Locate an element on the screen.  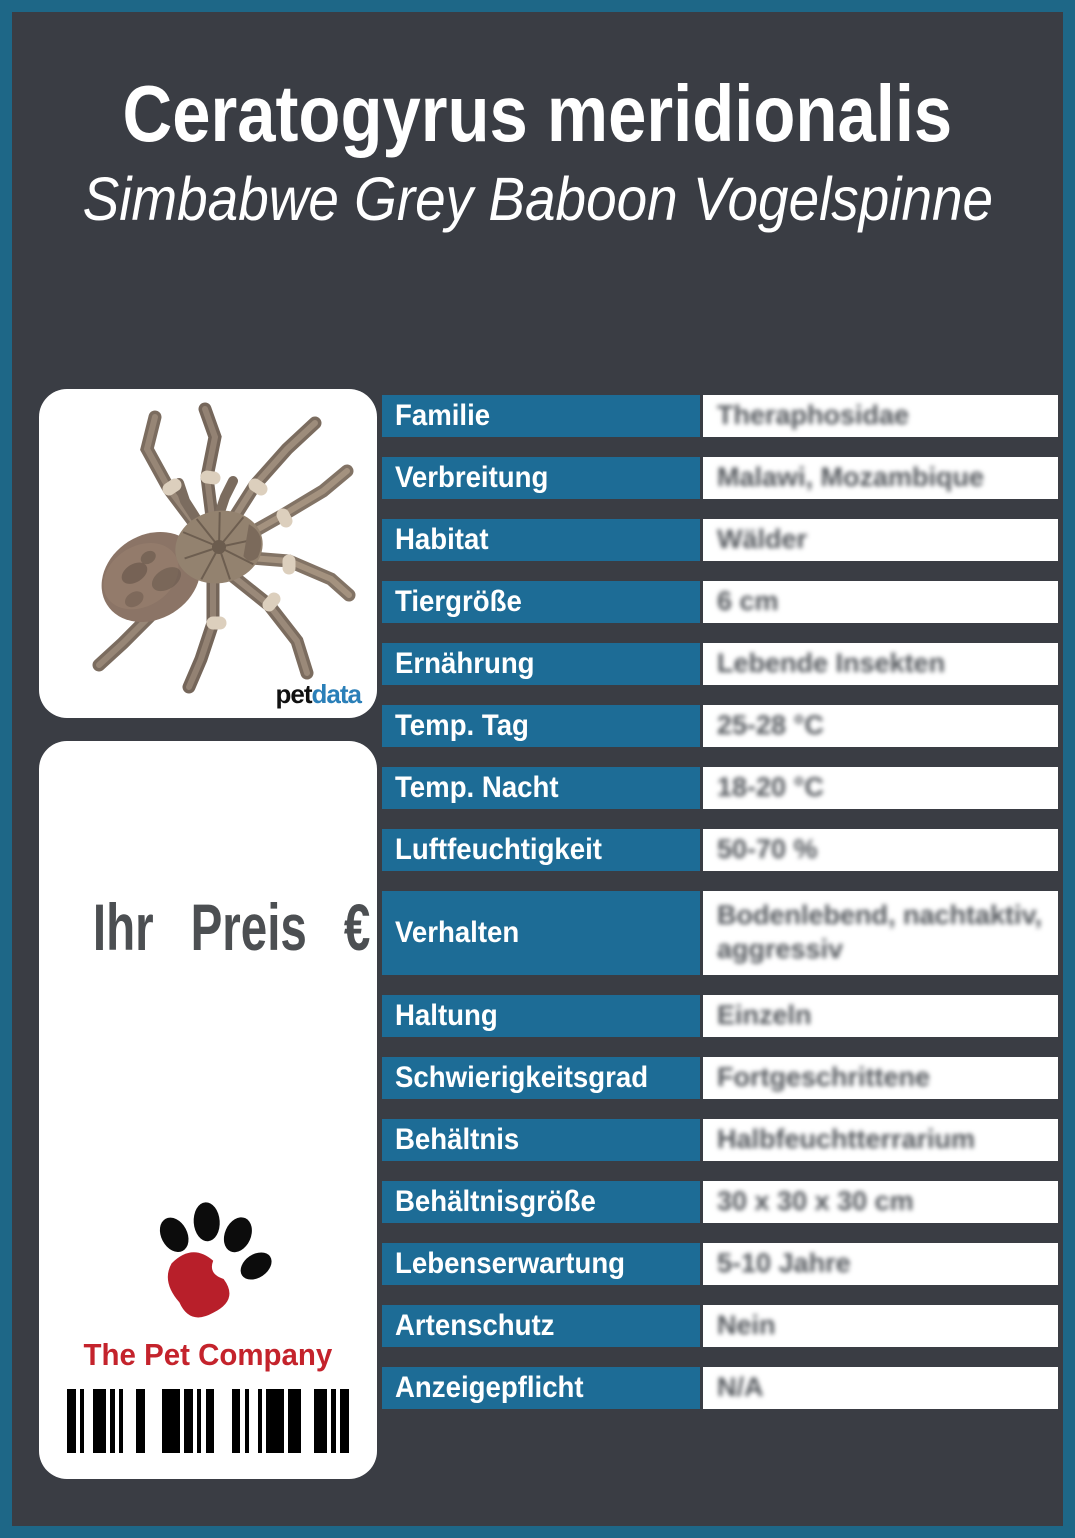
table-row: Verbreitung Malawi, Mozambique is located at coordinates (720, 478).